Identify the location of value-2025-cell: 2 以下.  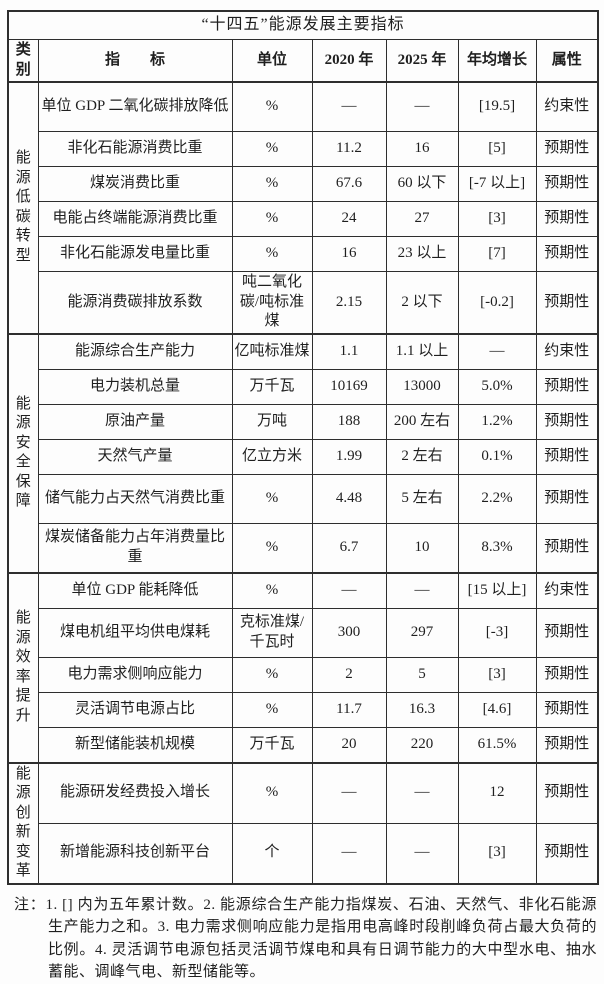
(422, 302).